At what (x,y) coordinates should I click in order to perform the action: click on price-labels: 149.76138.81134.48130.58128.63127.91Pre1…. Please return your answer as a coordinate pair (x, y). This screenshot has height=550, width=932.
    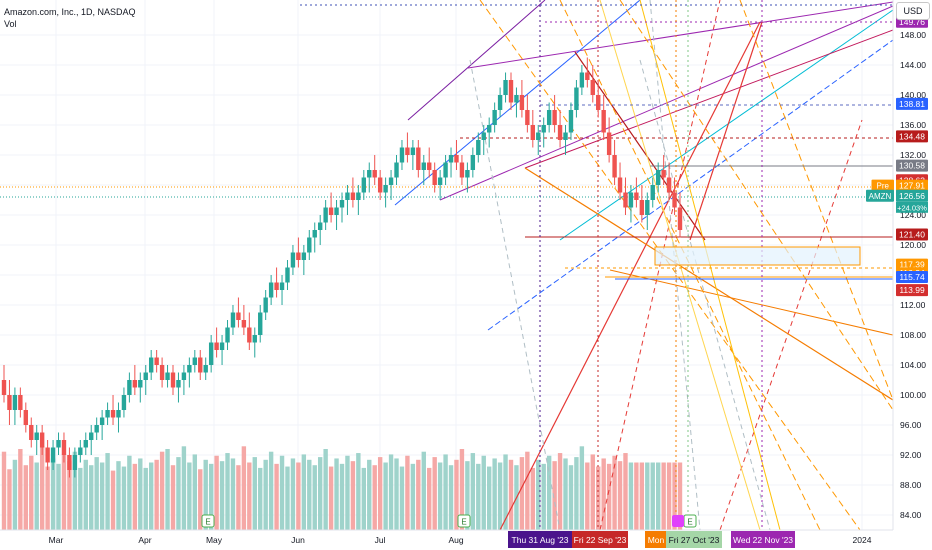
    Looking at the image, I should click on (897, 156).